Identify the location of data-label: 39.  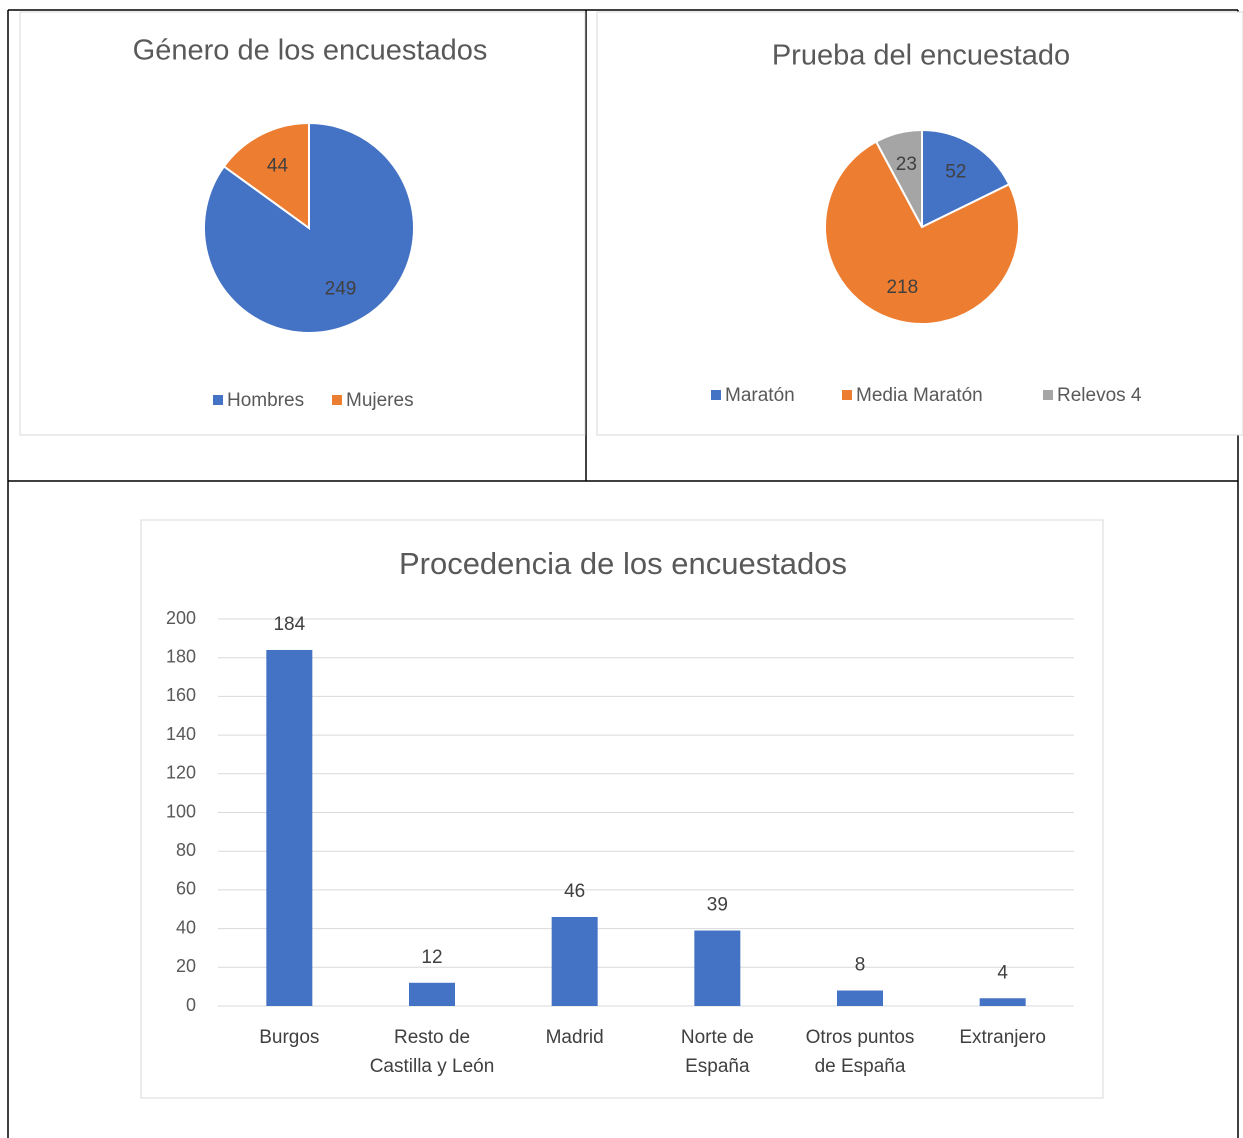
(717, 905).